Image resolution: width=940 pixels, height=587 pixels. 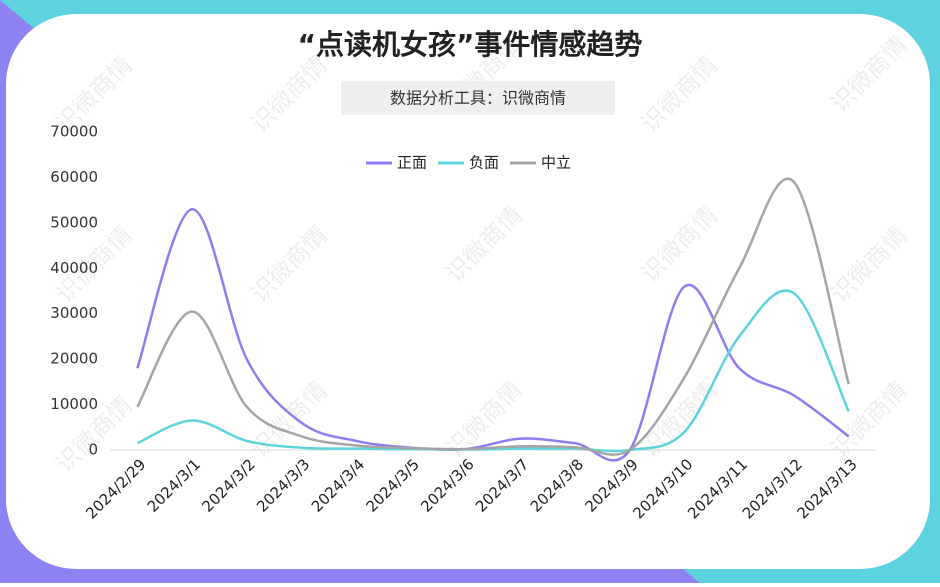 What do you see at coordinates (484, 163) in the screenshot?
I see `legend-label: 负面` at bounding box center [484, 163].